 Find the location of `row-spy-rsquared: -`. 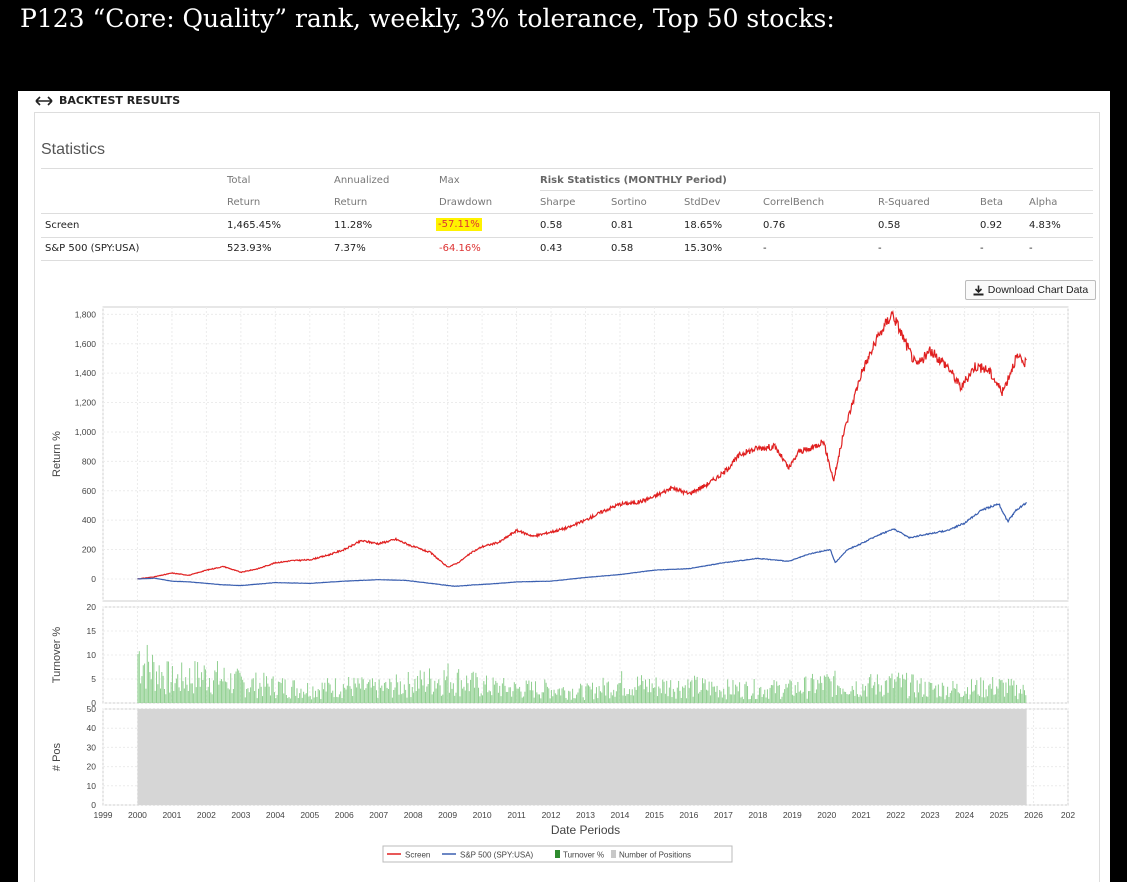

row-spy-rsquared: - is located at coordinates (880, 248).